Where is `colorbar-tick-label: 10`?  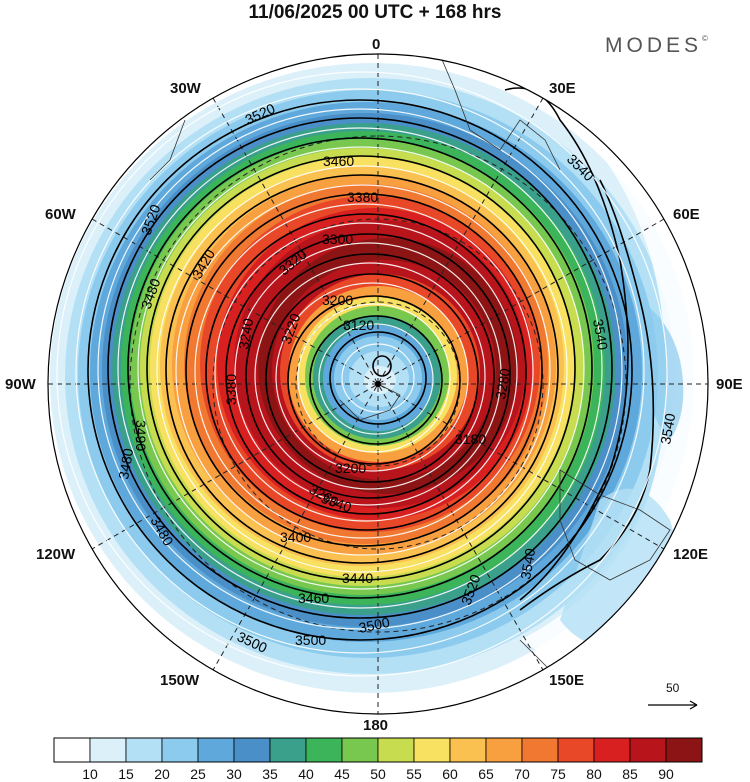
colorbar-tick-label: 10 is located at coordinates (90, 774).